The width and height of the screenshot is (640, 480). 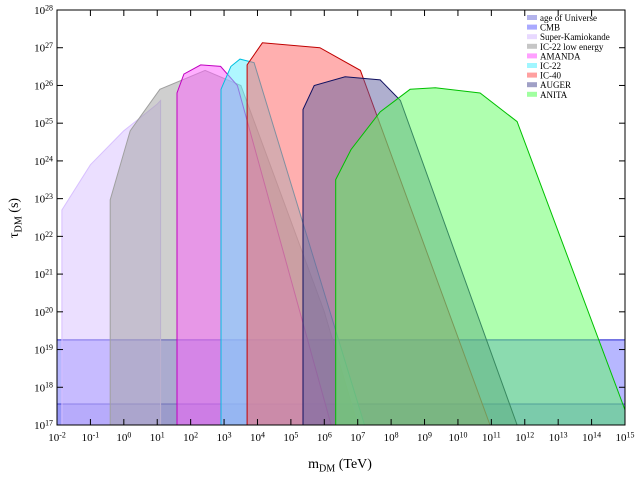 I want to click on legend-label: ANITA, so click(x=554, y=95).